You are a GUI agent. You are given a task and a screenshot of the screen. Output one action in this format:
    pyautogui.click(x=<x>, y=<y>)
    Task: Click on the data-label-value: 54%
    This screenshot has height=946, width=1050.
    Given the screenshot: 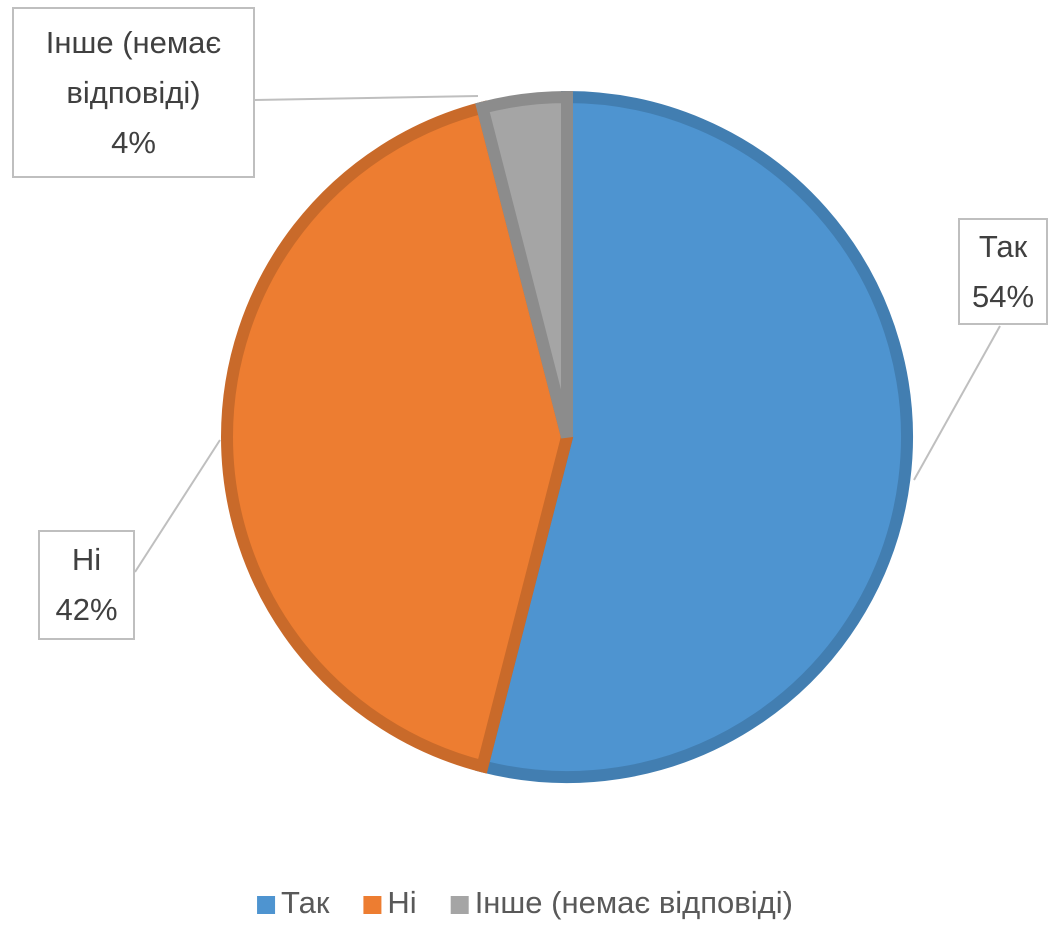 What is the action you would take?
    pyautogui.click(x=1003, y=296)
    